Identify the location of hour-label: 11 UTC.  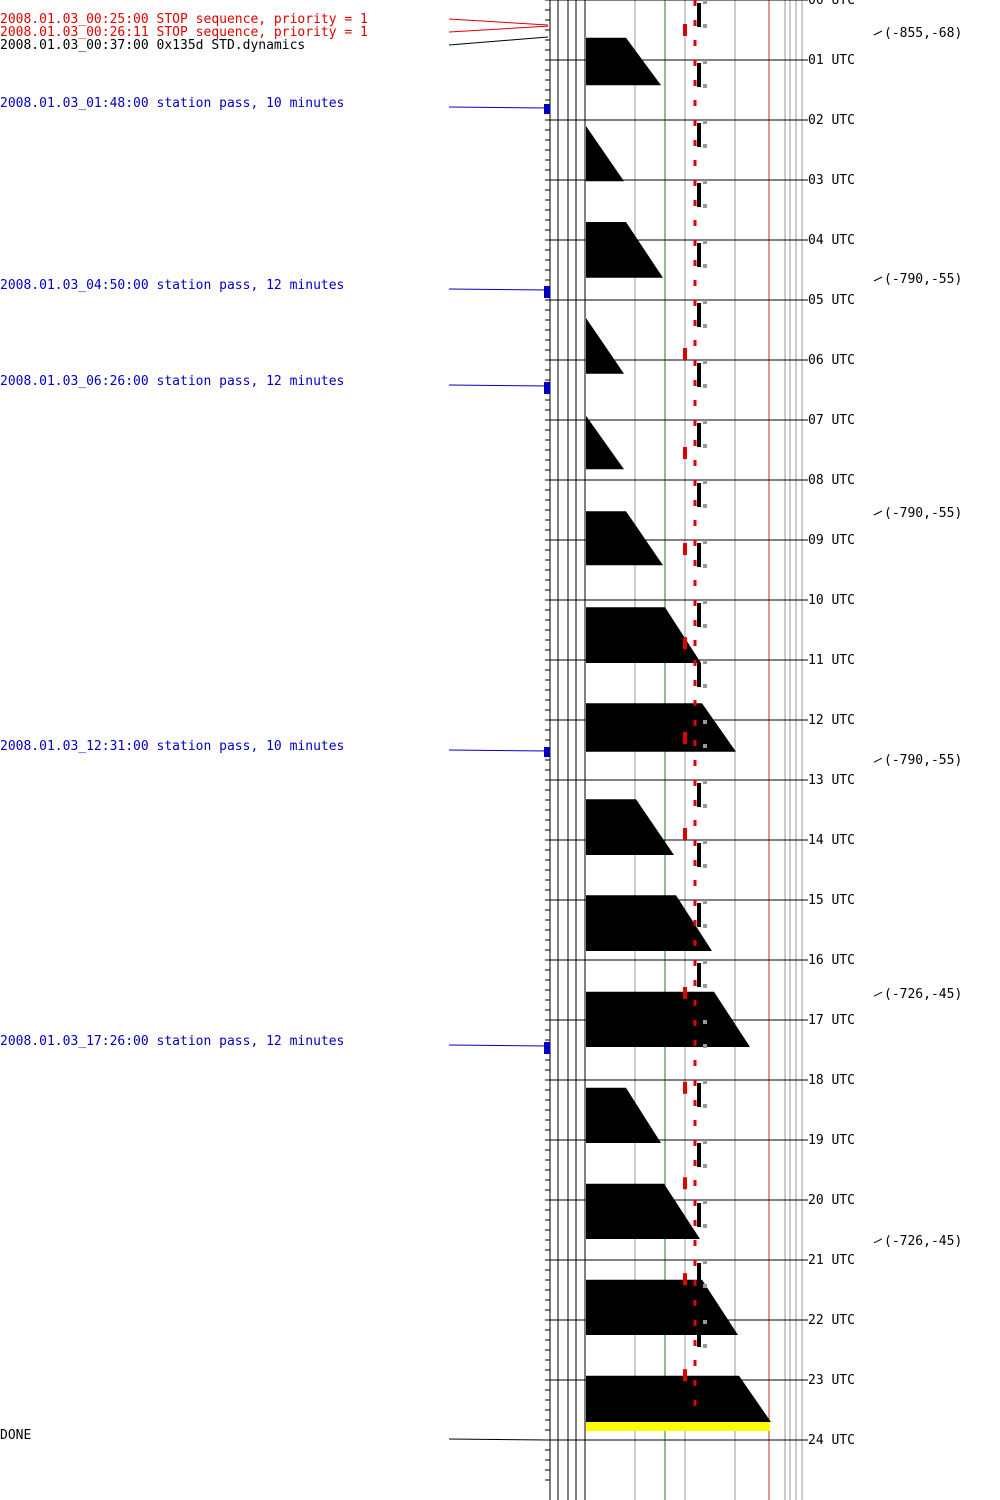
(831, 660).